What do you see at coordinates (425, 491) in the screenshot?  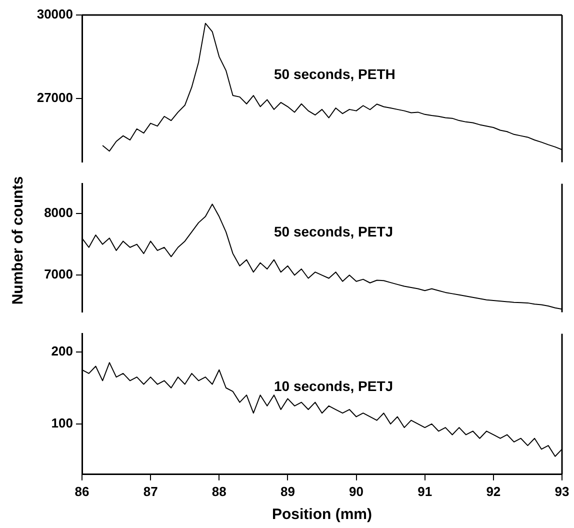 I see `x-tick-label: 91` at bounding box center [425, 491].